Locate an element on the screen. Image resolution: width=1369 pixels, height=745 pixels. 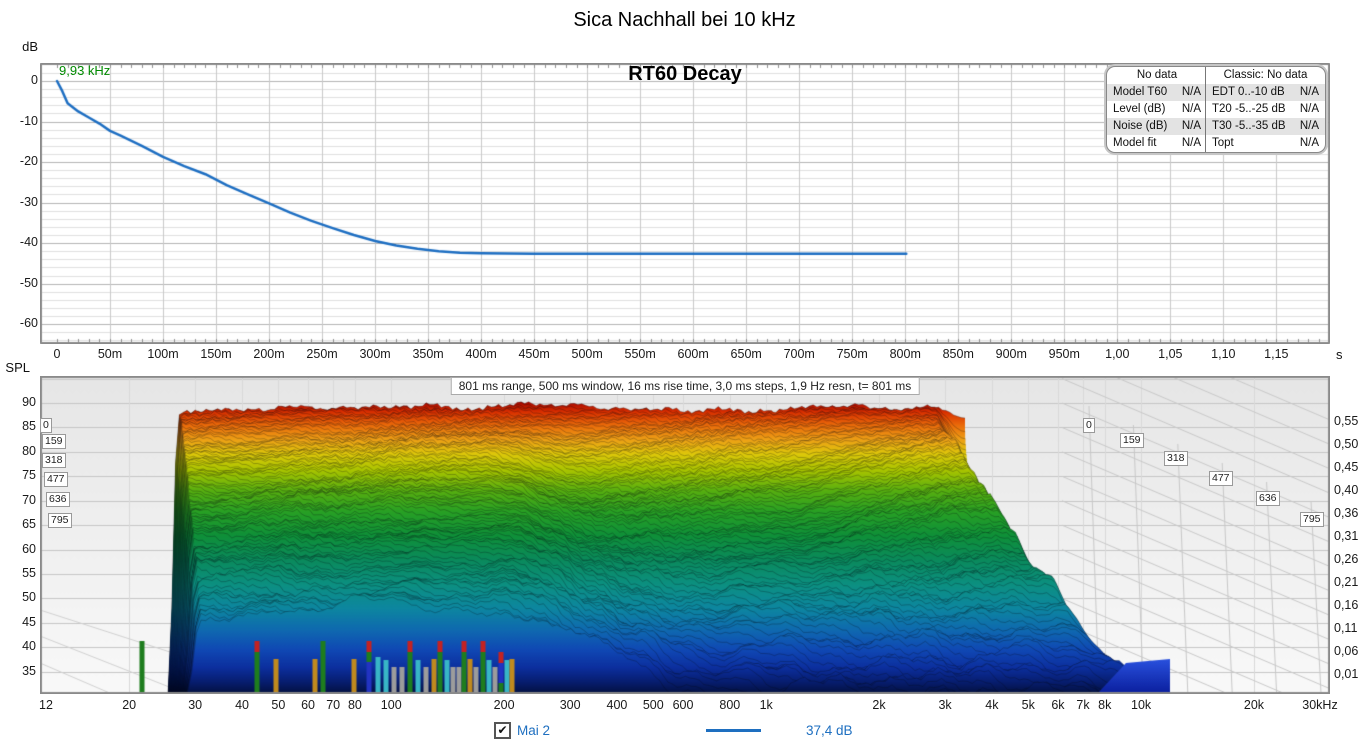
waterfall-freq-tick-label: 800 is located at coordinates (730, 705).